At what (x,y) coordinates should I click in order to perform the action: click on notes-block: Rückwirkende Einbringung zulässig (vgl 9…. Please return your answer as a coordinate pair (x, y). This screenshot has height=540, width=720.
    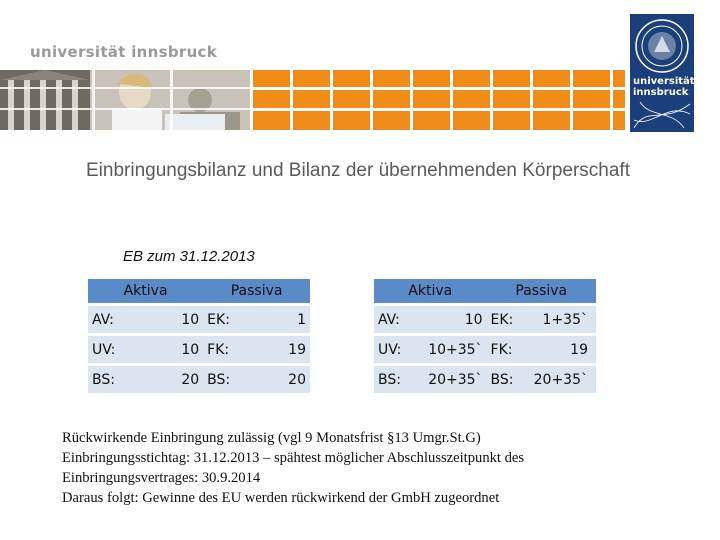
    Looking at the image, I should click on (372, 468).